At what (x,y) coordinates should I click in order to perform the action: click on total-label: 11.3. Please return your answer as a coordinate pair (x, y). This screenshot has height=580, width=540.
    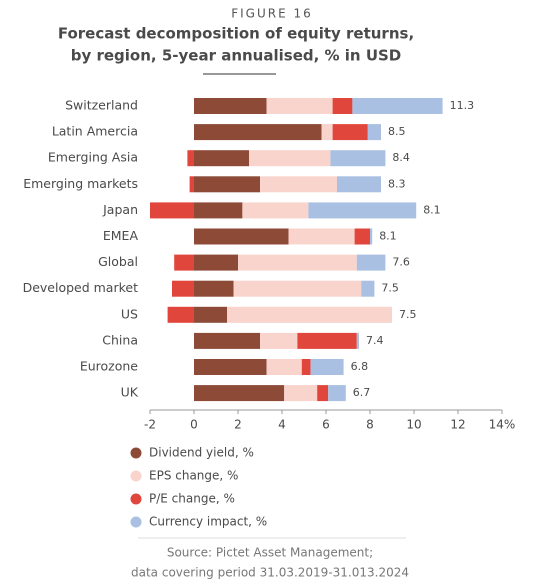
    Looking at the image, I should click on (462, 105).